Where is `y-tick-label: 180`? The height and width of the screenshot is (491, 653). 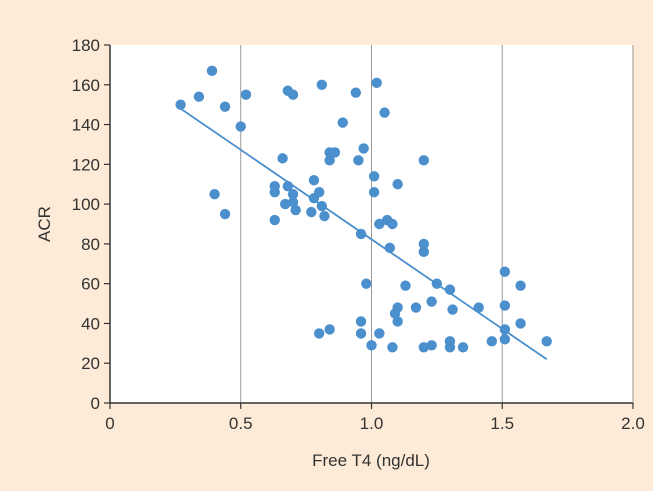
y-tick-label: 180 is located at coordinates (86, 45).